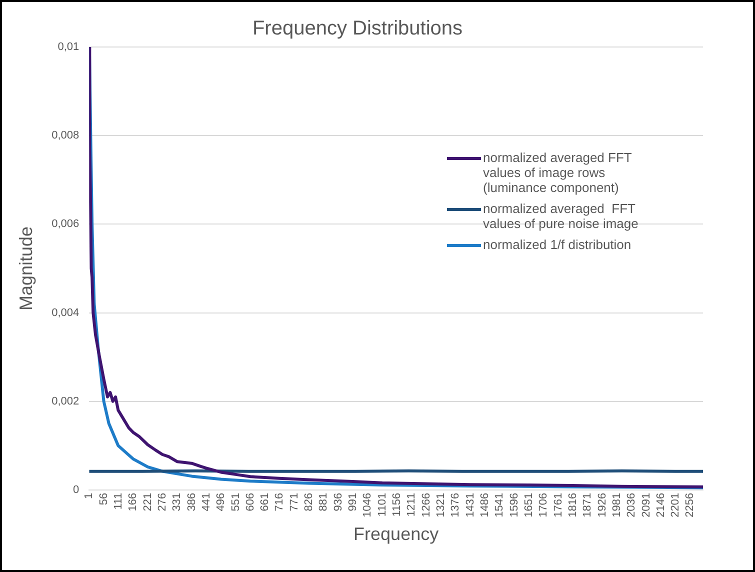 Image resolution: width=755 pixels, height=572 pixels. Describe the element at coordinates (66, 312) in the screenshot. I see `y-tick-label: 0,004` at that location.